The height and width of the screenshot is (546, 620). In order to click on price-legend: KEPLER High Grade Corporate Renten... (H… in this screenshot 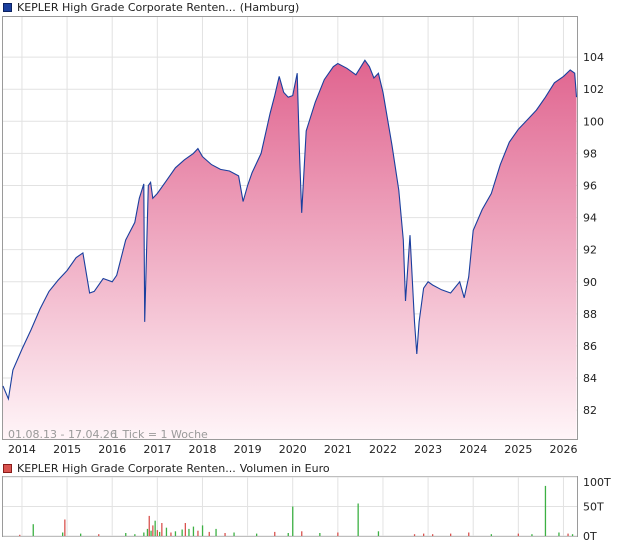, I will do `click(151, 7)`.